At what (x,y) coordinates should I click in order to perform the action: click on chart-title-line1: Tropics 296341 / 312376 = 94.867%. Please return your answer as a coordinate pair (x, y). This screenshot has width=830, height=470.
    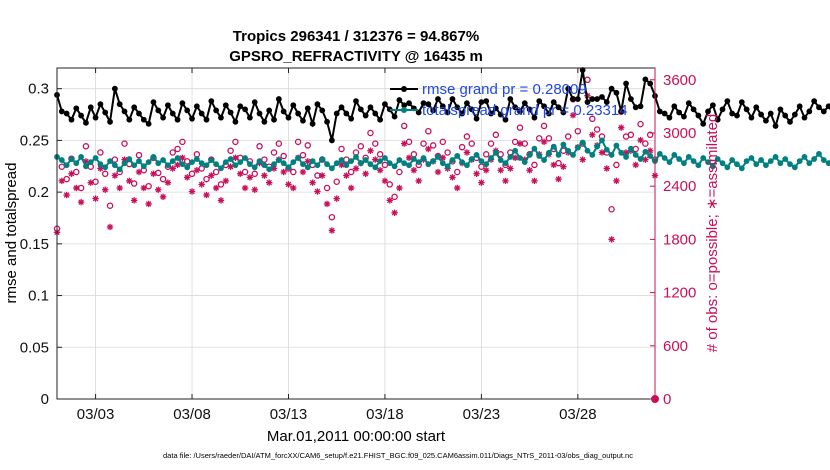
    Looking at the image, I should click on (356, 36).